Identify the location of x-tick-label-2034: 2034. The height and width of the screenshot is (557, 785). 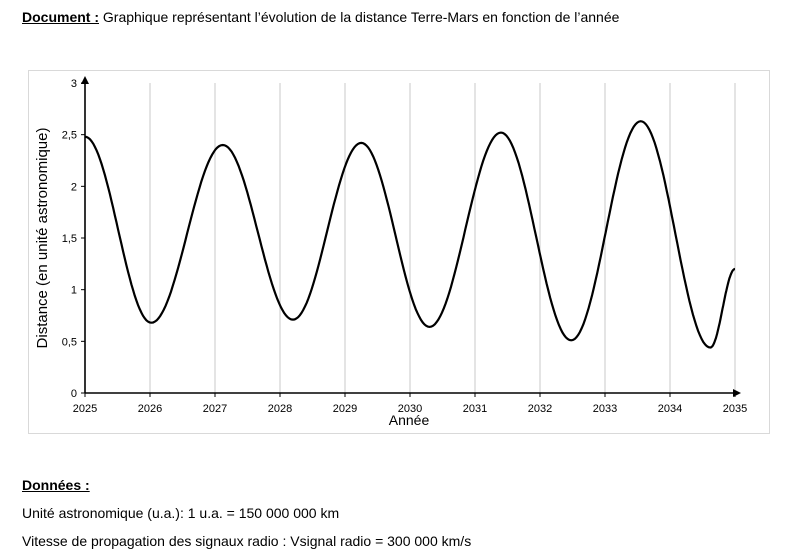
(670, 409).